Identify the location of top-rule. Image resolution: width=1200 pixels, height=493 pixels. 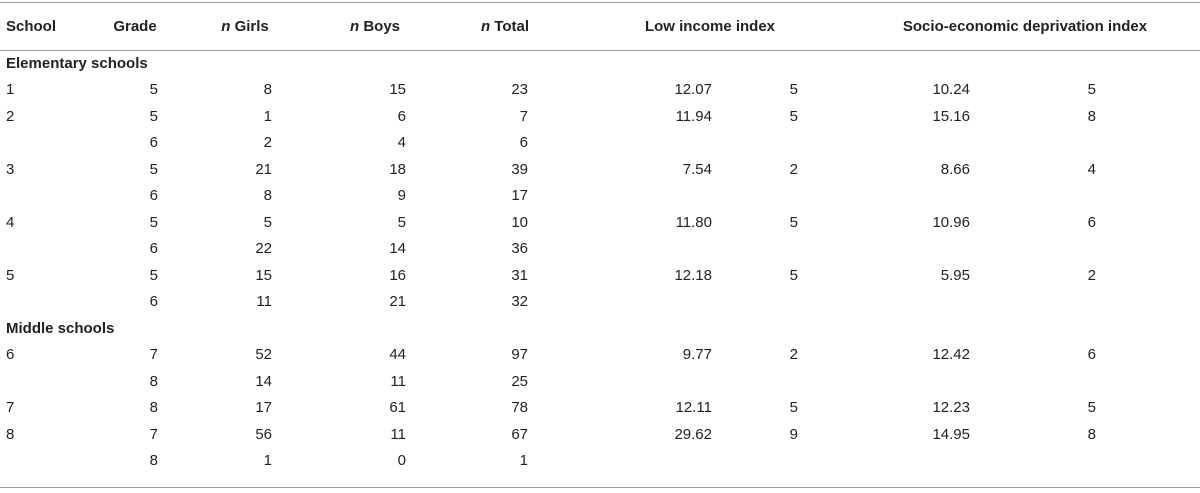
(600, 2).